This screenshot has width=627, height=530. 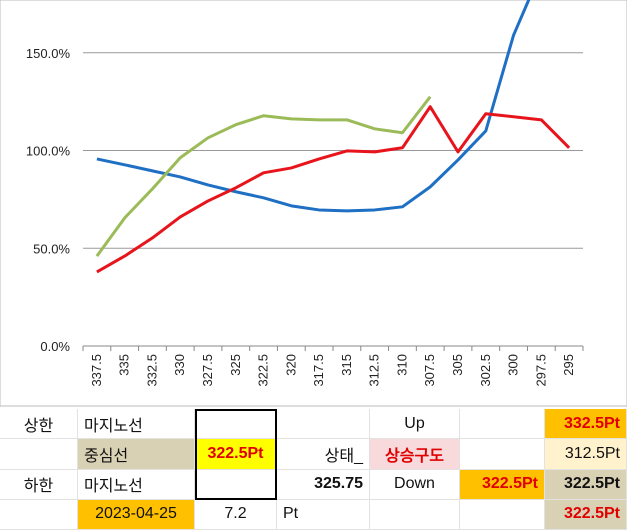 What do you see at coordinates (415, 424) in the screenshot?
I see `table-cell: Up` at bounding box center [415, 424].